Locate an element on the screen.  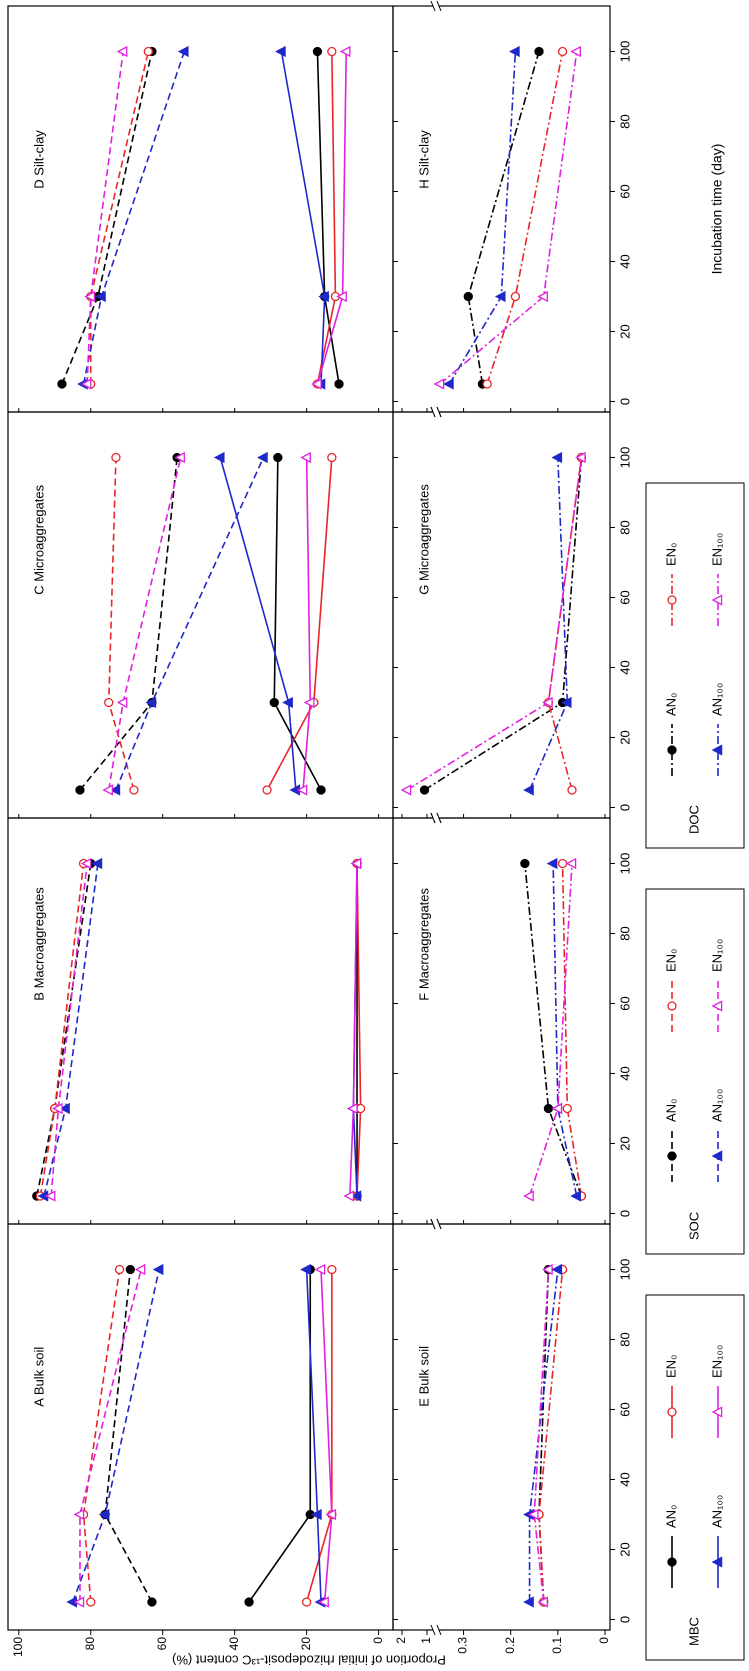
legend-label: EN₀ is located at coordinates (670, 1366).